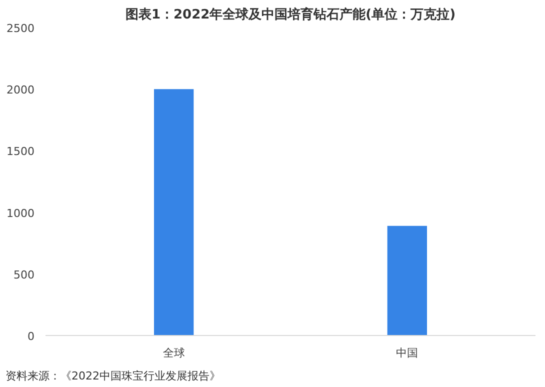  What do you see at coordinates (20, 90) in the screenshot?
I see `y-tick-label: 2000` at bounding box center [20, 90].